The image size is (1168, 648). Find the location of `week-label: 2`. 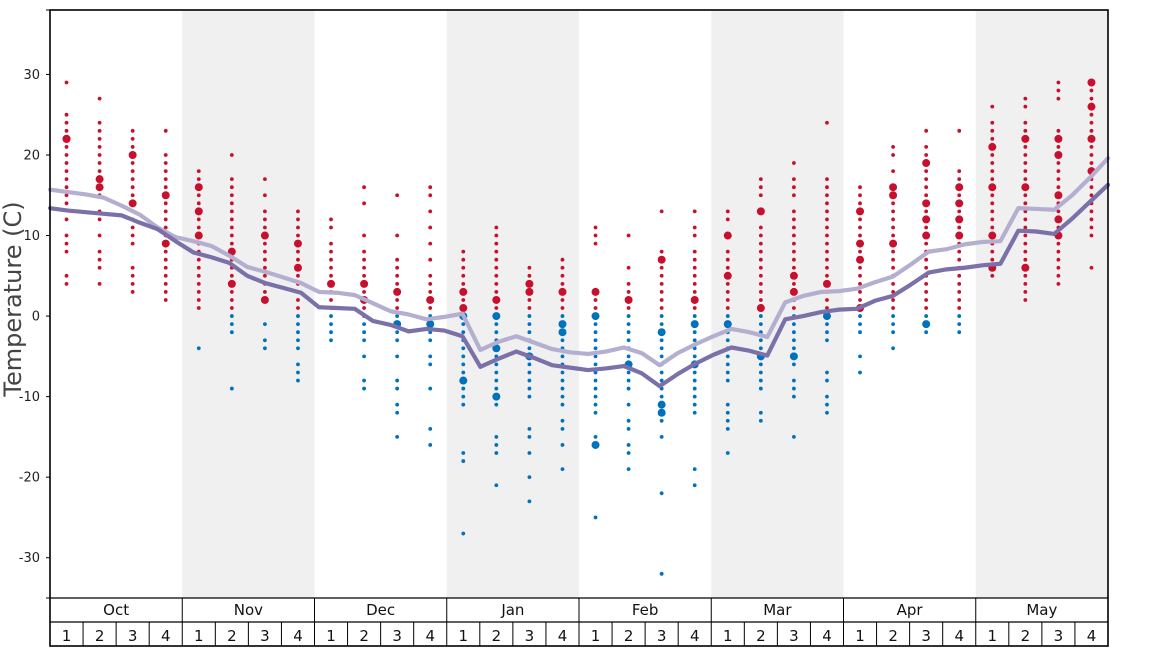

week-label: 2 is located at coordinates (497, 636).